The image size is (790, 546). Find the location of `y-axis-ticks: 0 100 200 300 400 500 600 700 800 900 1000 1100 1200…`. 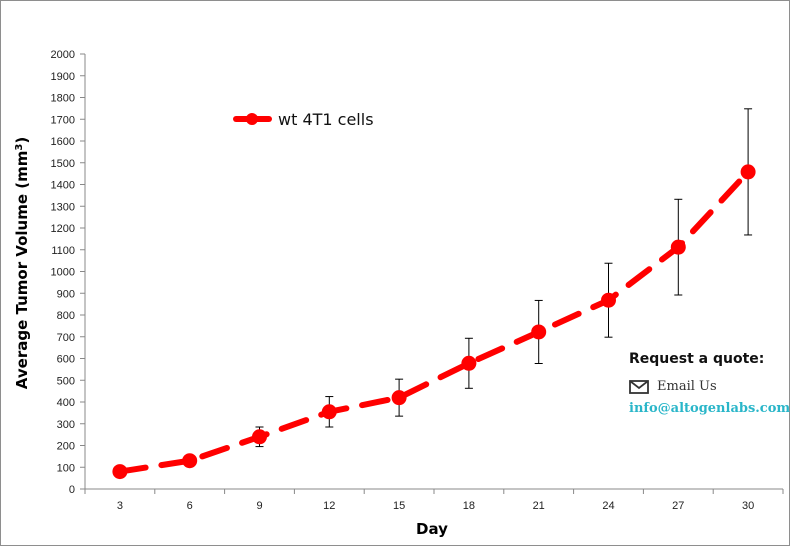

y-axis-ticks: 0 100 200 300 400 500 600 700 800 900 1000 1100 1200… is located at coordinates (68, 272).